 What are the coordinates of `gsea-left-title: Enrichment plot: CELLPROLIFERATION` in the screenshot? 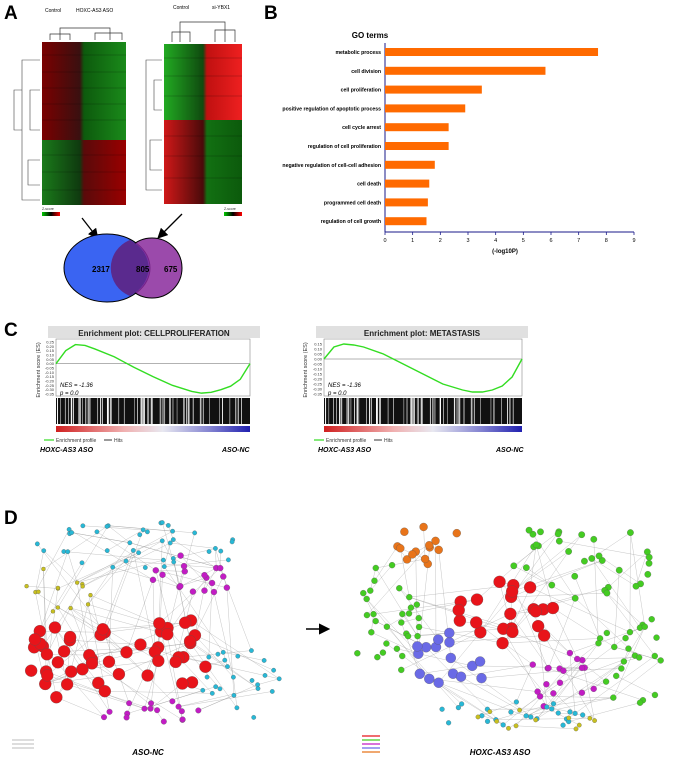 It's located at (154, 333).